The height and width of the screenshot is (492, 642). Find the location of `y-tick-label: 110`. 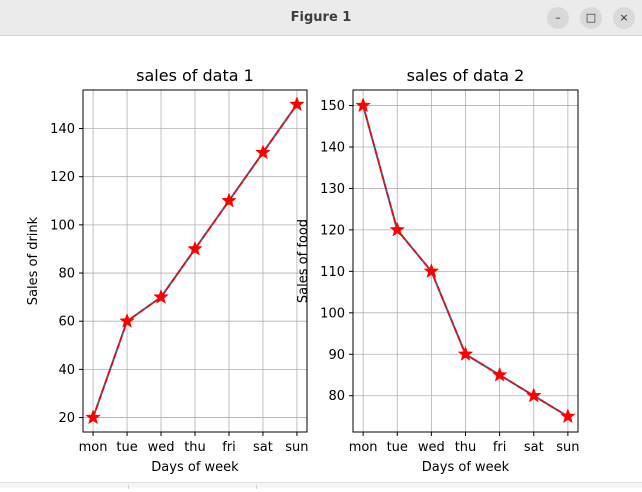

y-tick-label: 110 is located at coordinates (332, 272).